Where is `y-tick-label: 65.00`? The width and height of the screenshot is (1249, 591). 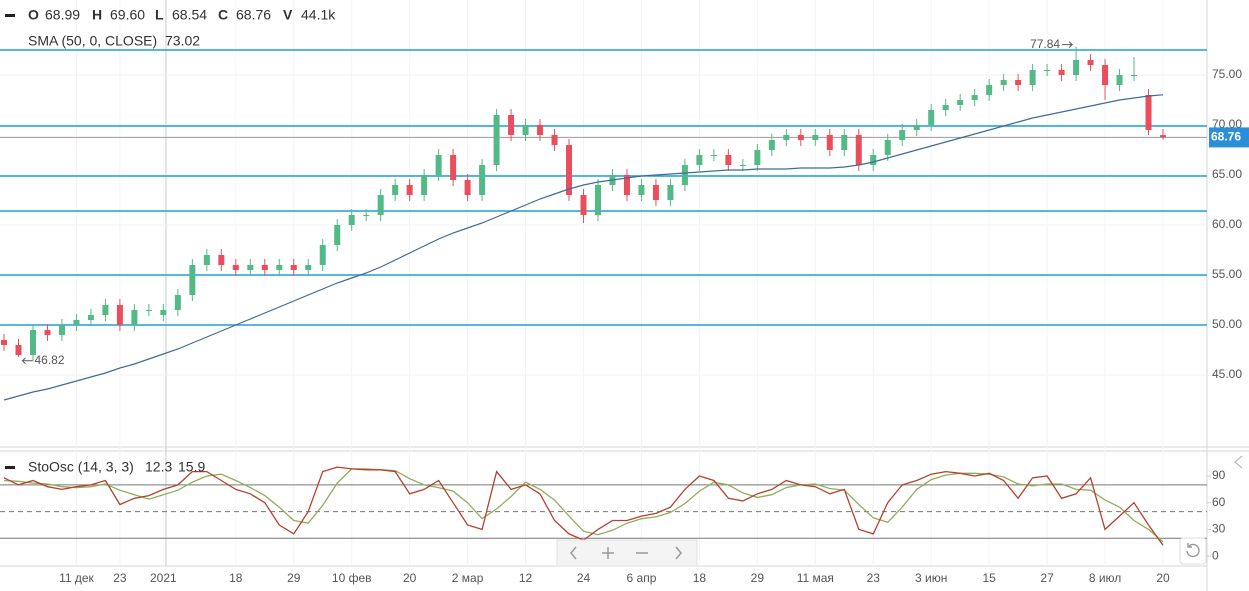 y-tick-label: 65.00 is located at coordinates (1227, 174).